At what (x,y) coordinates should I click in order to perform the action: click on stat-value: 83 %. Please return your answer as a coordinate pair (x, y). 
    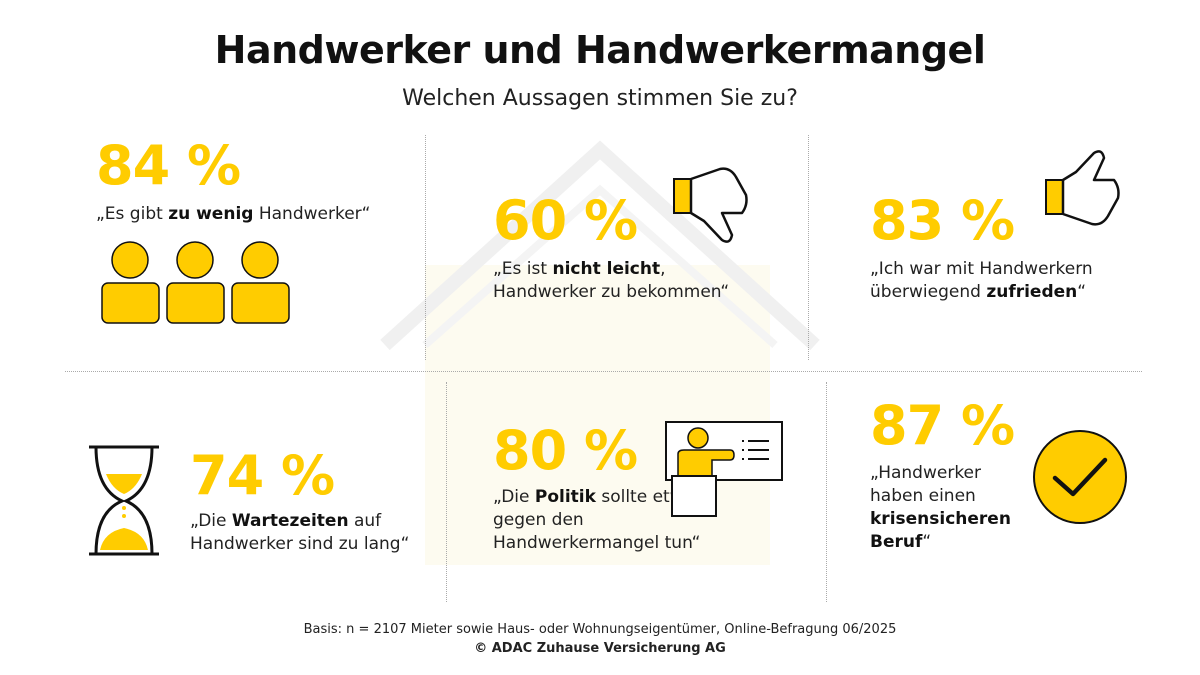
    Looking at the image, I should click on (942, 220).